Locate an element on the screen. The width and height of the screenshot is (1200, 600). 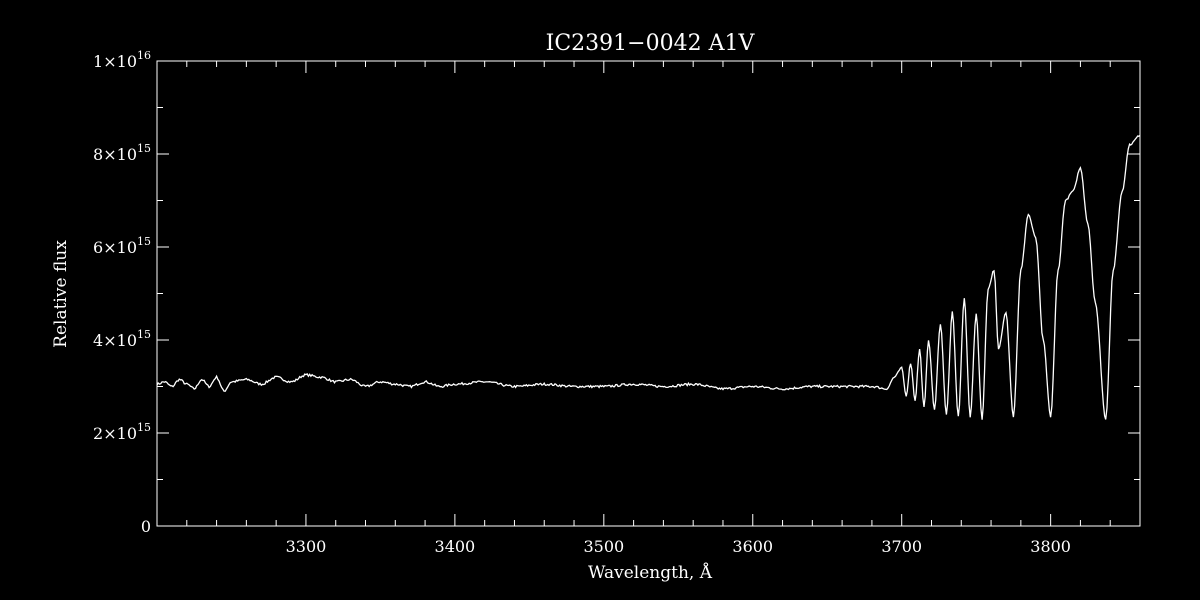
x-tick-label: 3800 is located at coordinates (1050, 546).